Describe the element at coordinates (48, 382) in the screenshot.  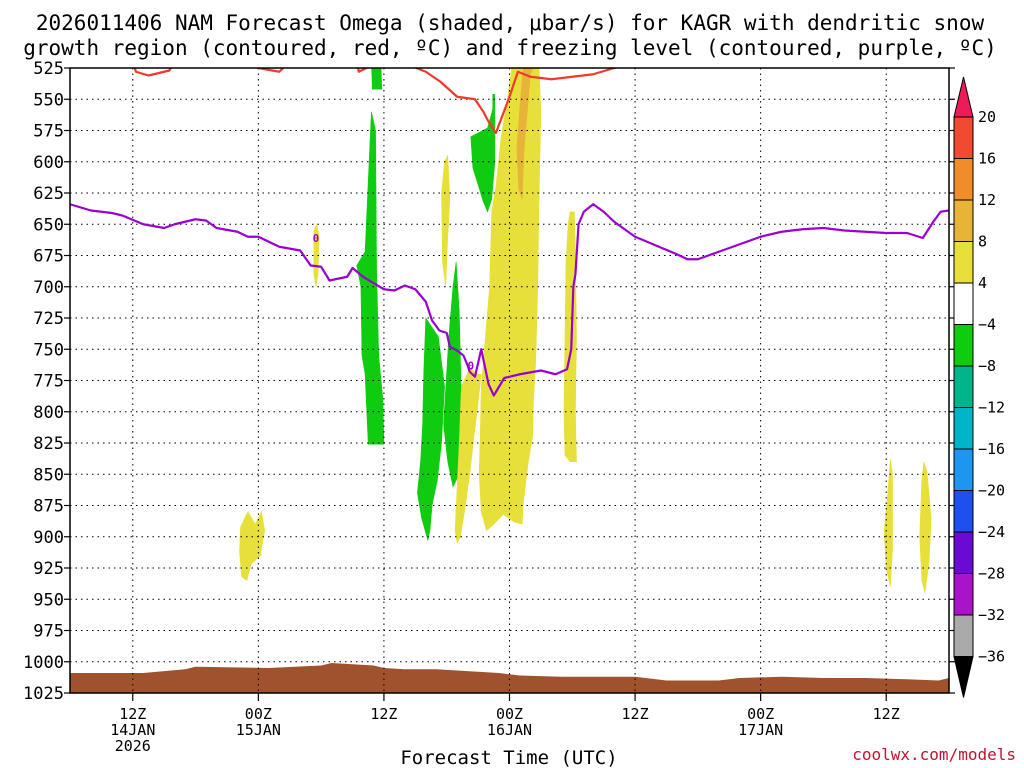
I see `y-tick-label: 775` at that location.